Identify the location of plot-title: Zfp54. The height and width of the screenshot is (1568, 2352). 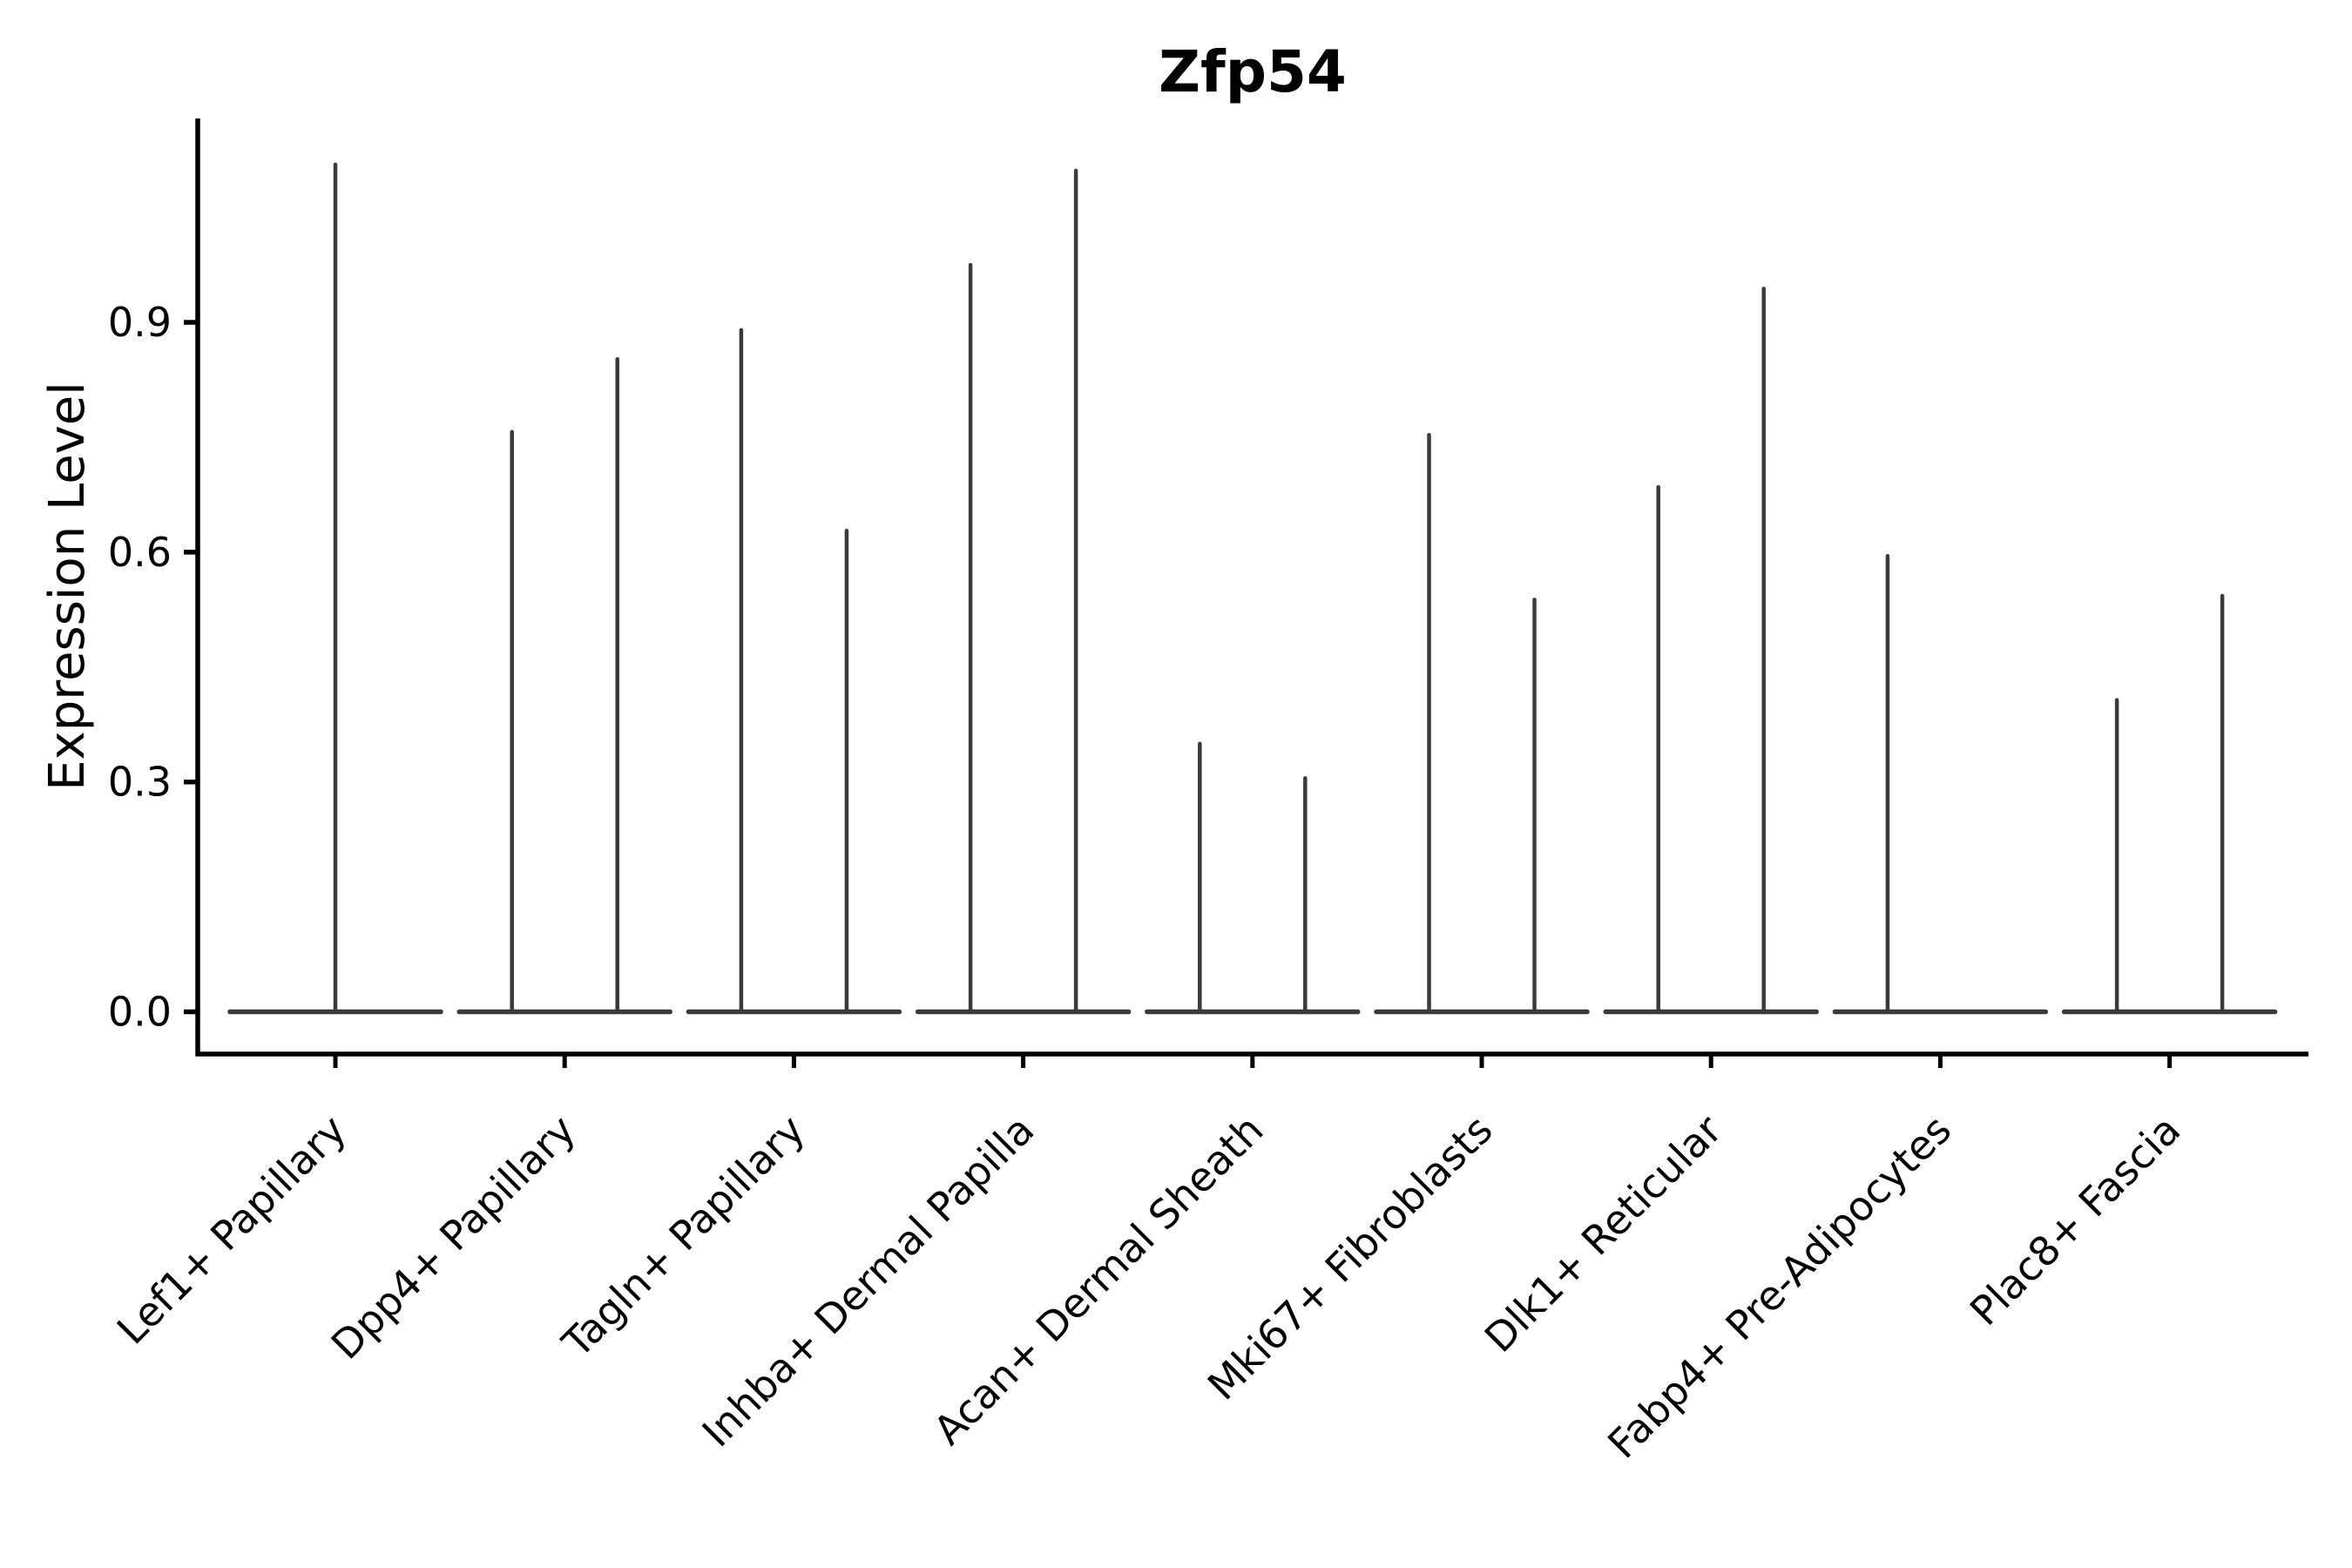
(1253, 71).